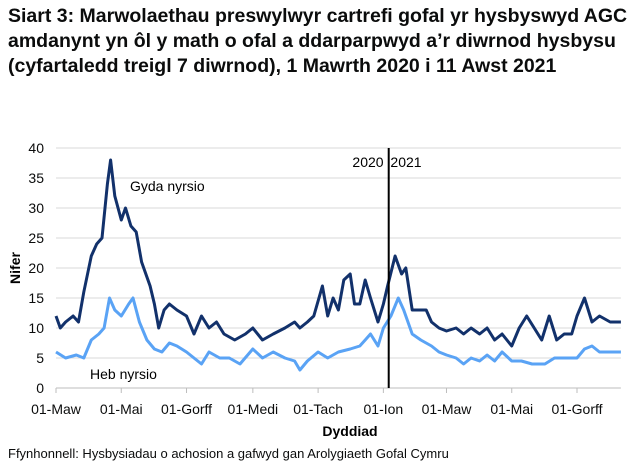  What do you see at coordinates (15, 268) in the screenshot?
I see `y-axis-label: Nifer` at bounding box center [15, 268].